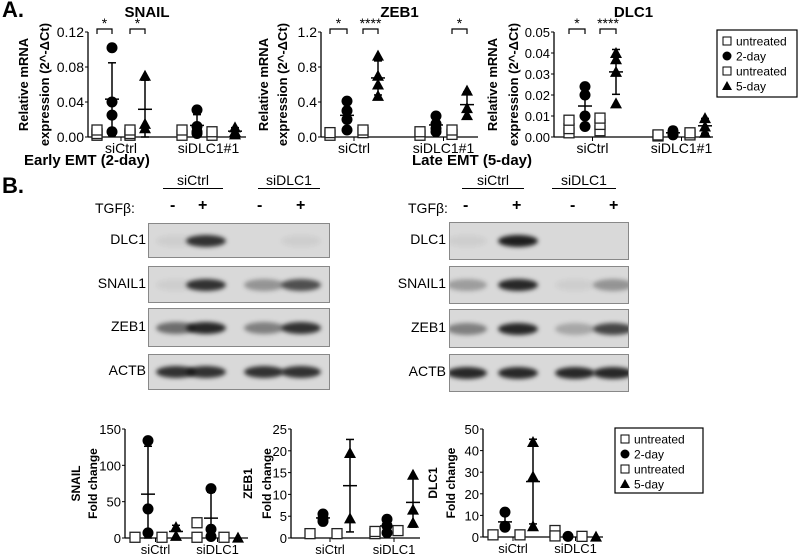 The height and width of the screenshot is (560, 800). What do you see at coordinates (158, 489) in the screenshot?
I see `chart-snail: 0 50 100 150 SNAIL Fold change siCtrl siDLC1` at bounding box center [158, 489].